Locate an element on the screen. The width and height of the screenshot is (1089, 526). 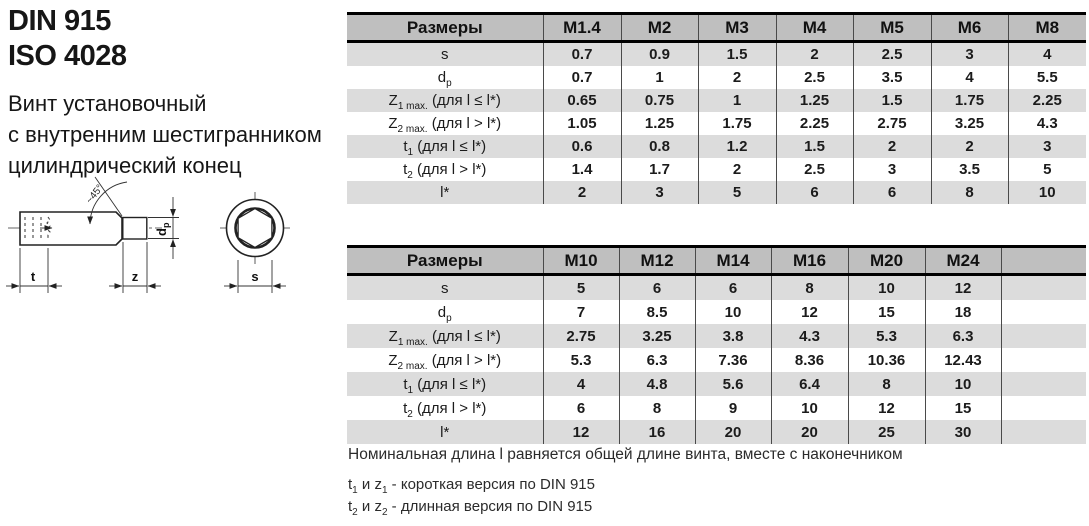
thread-size-header: M8 is located at coordinates (1046, 27).